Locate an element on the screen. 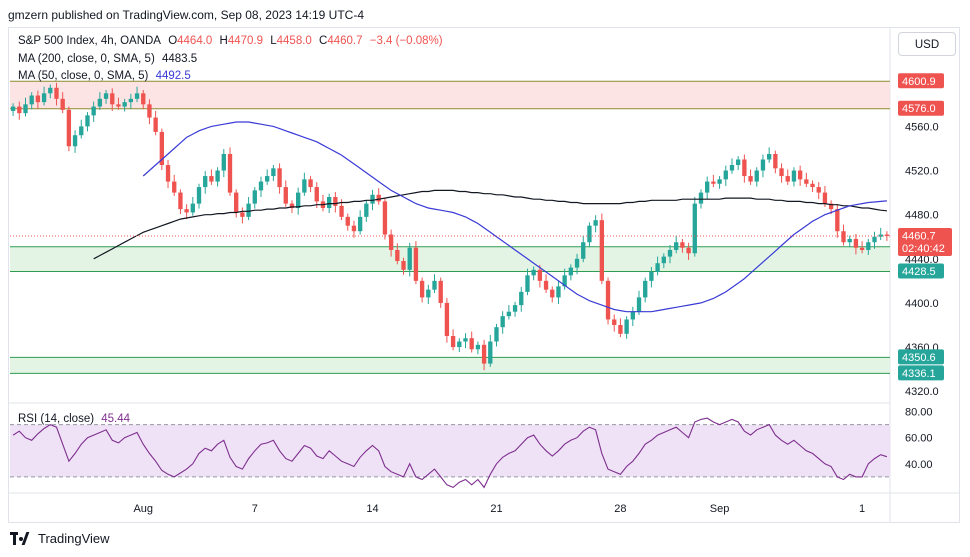  level-label: 4428.5 is located at coordinates (919, 272).